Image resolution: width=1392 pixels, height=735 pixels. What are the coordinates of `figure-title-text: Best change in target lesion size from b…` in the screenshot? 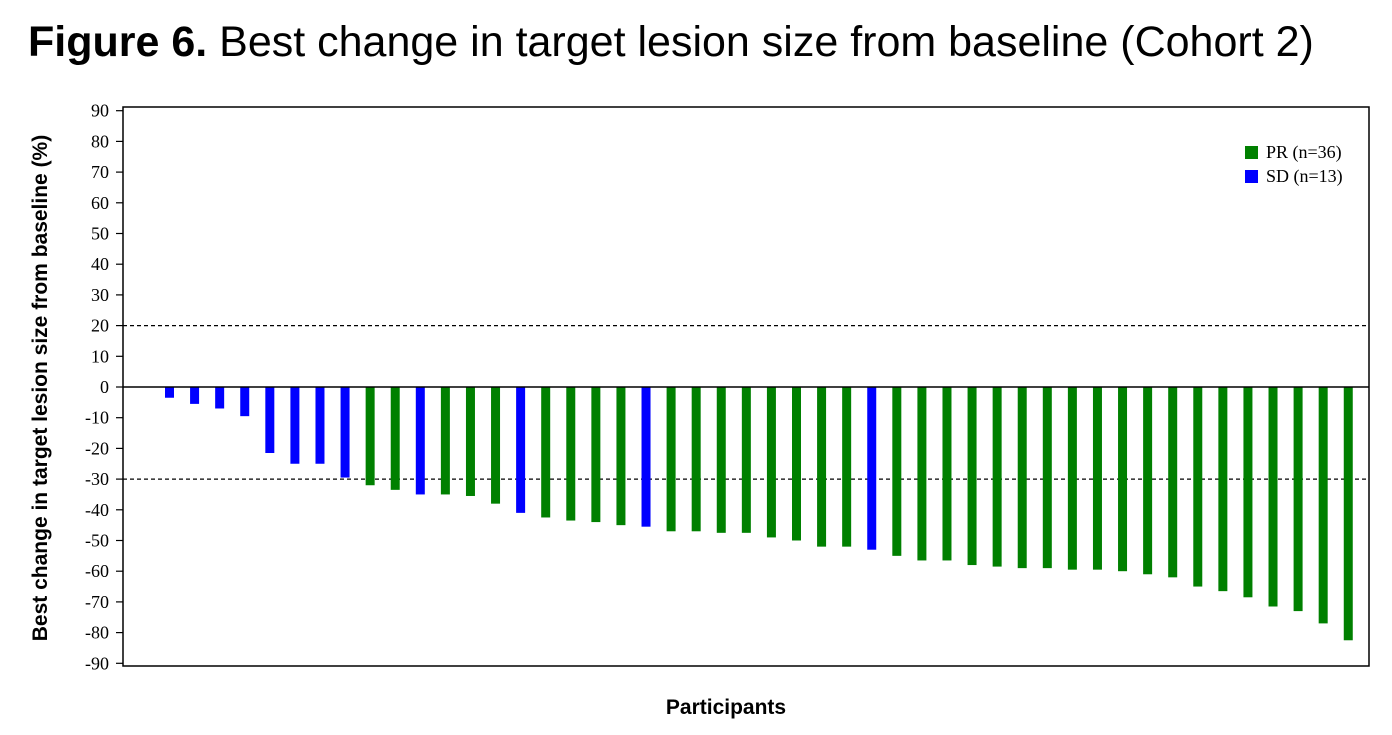 It's located at (760, 42).